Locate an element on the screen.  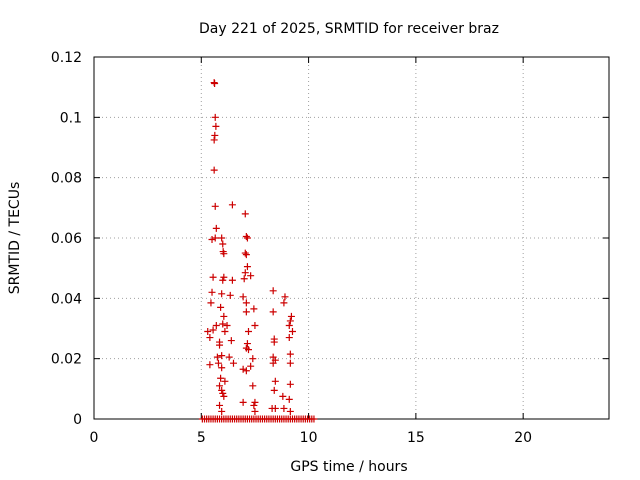
y-tick-label: 0.1 is located at coordinates (71, 118).